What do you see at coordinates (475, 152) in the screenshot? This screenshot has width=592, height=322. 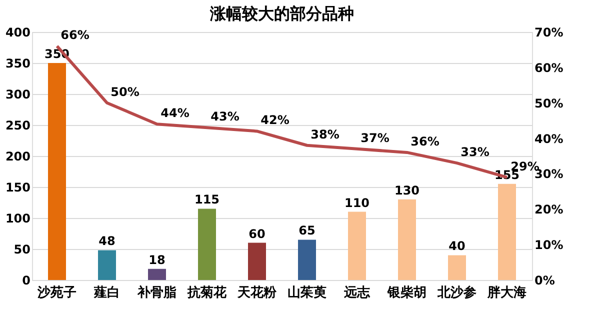 I see `data-label: 33%` at bounding box center [475, 152].